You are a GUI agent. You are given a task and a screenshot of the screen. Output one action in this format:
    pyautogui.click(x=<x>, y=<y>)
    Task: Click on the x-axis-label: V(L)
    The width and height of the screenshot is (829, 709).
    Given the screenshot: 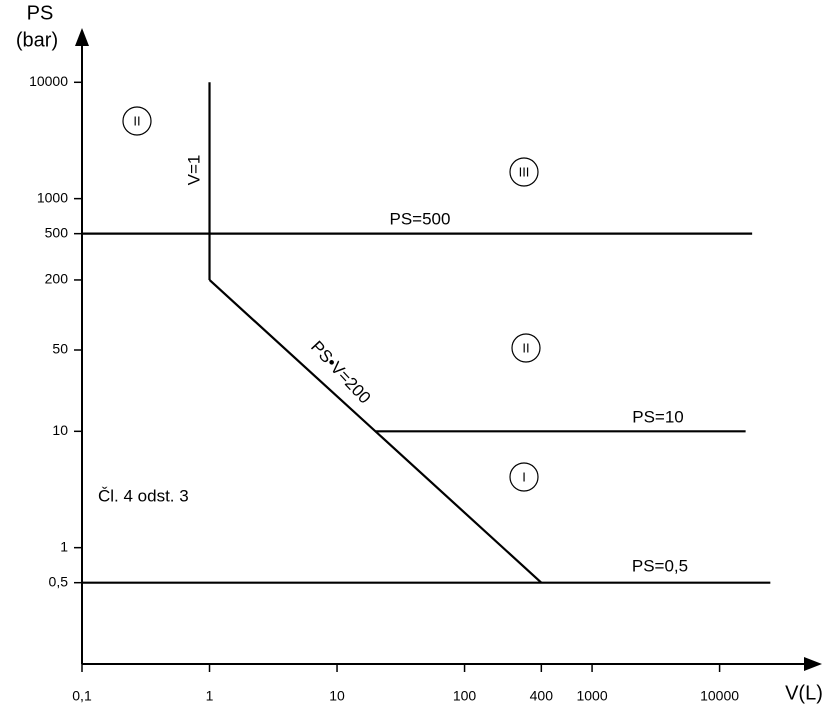 What is the action you would take?
    pyautogui.click(x=804, y=693)
    